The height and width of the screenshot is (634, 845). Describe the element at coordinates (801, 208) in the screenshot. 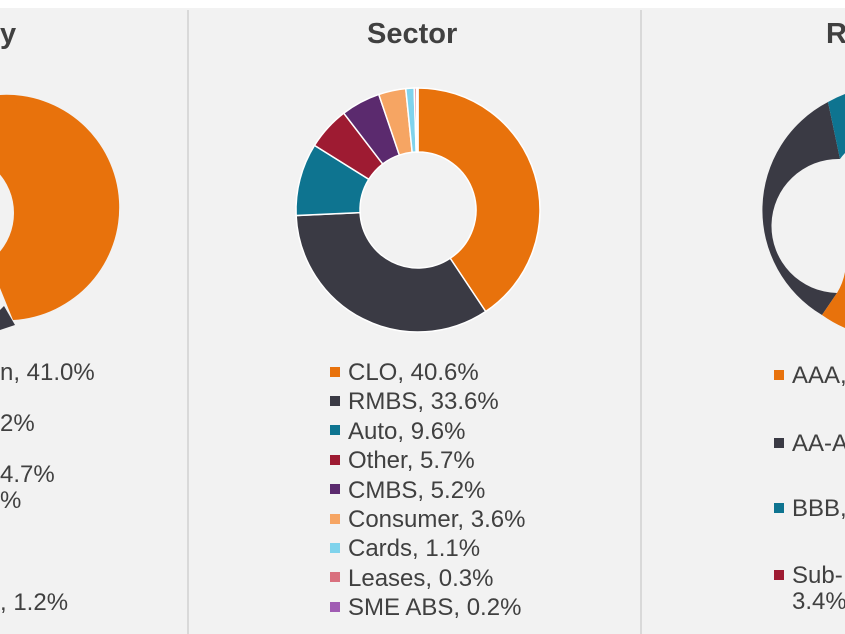

I see `right-donut-dark-slice` at that location.